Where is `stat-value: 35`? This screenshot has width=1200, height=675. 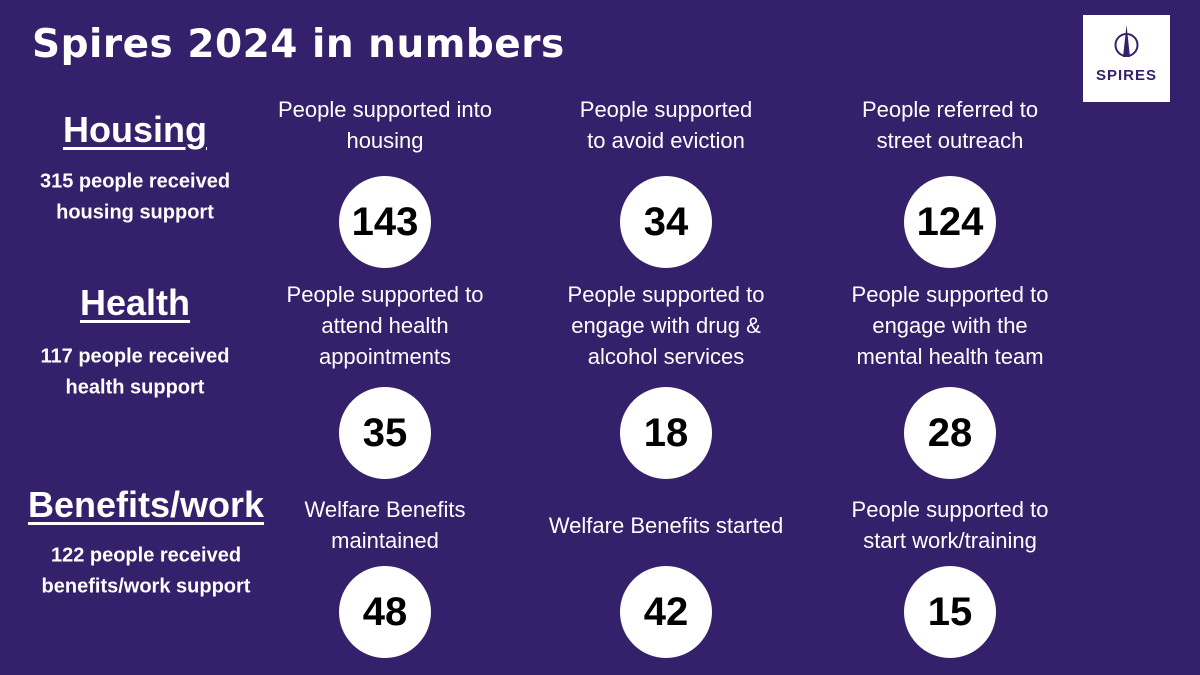
stat-value: 35 is located at coordinates (385, 433).